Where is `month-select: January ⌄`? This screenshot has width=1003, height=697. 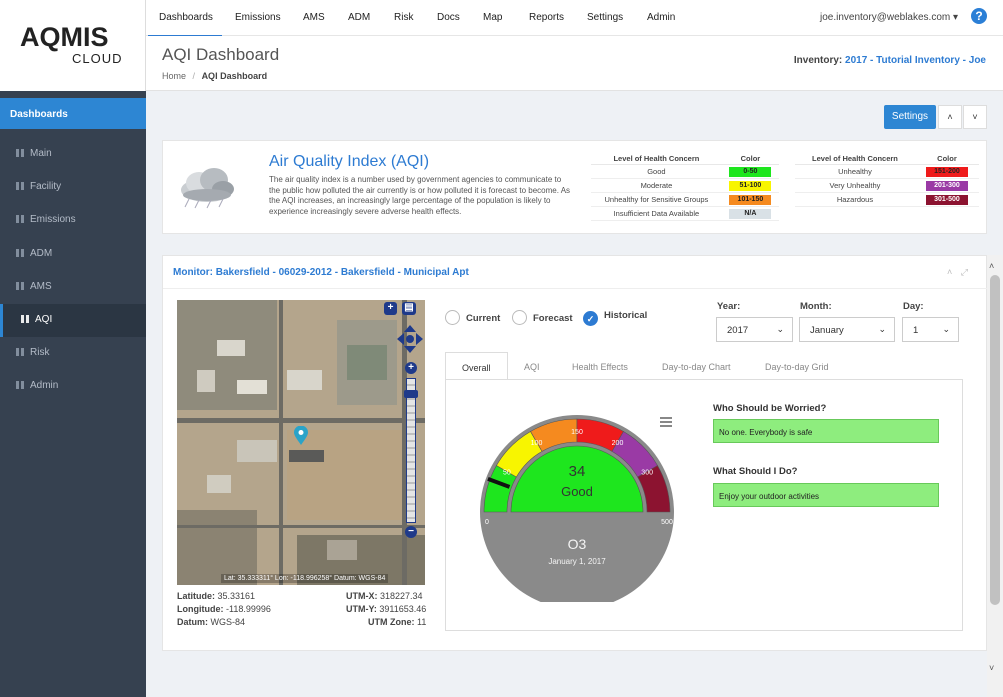
month-select: January ⌄ is located at coordinates (847, 329).